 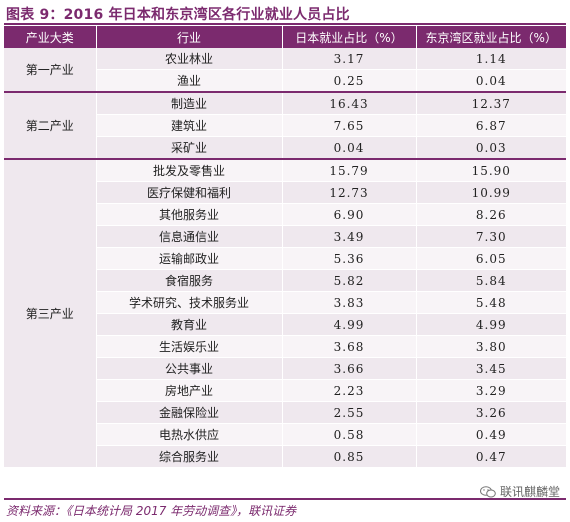 I want to click on tokyo-share-cell: 15.90, so click(x=491, y=170).